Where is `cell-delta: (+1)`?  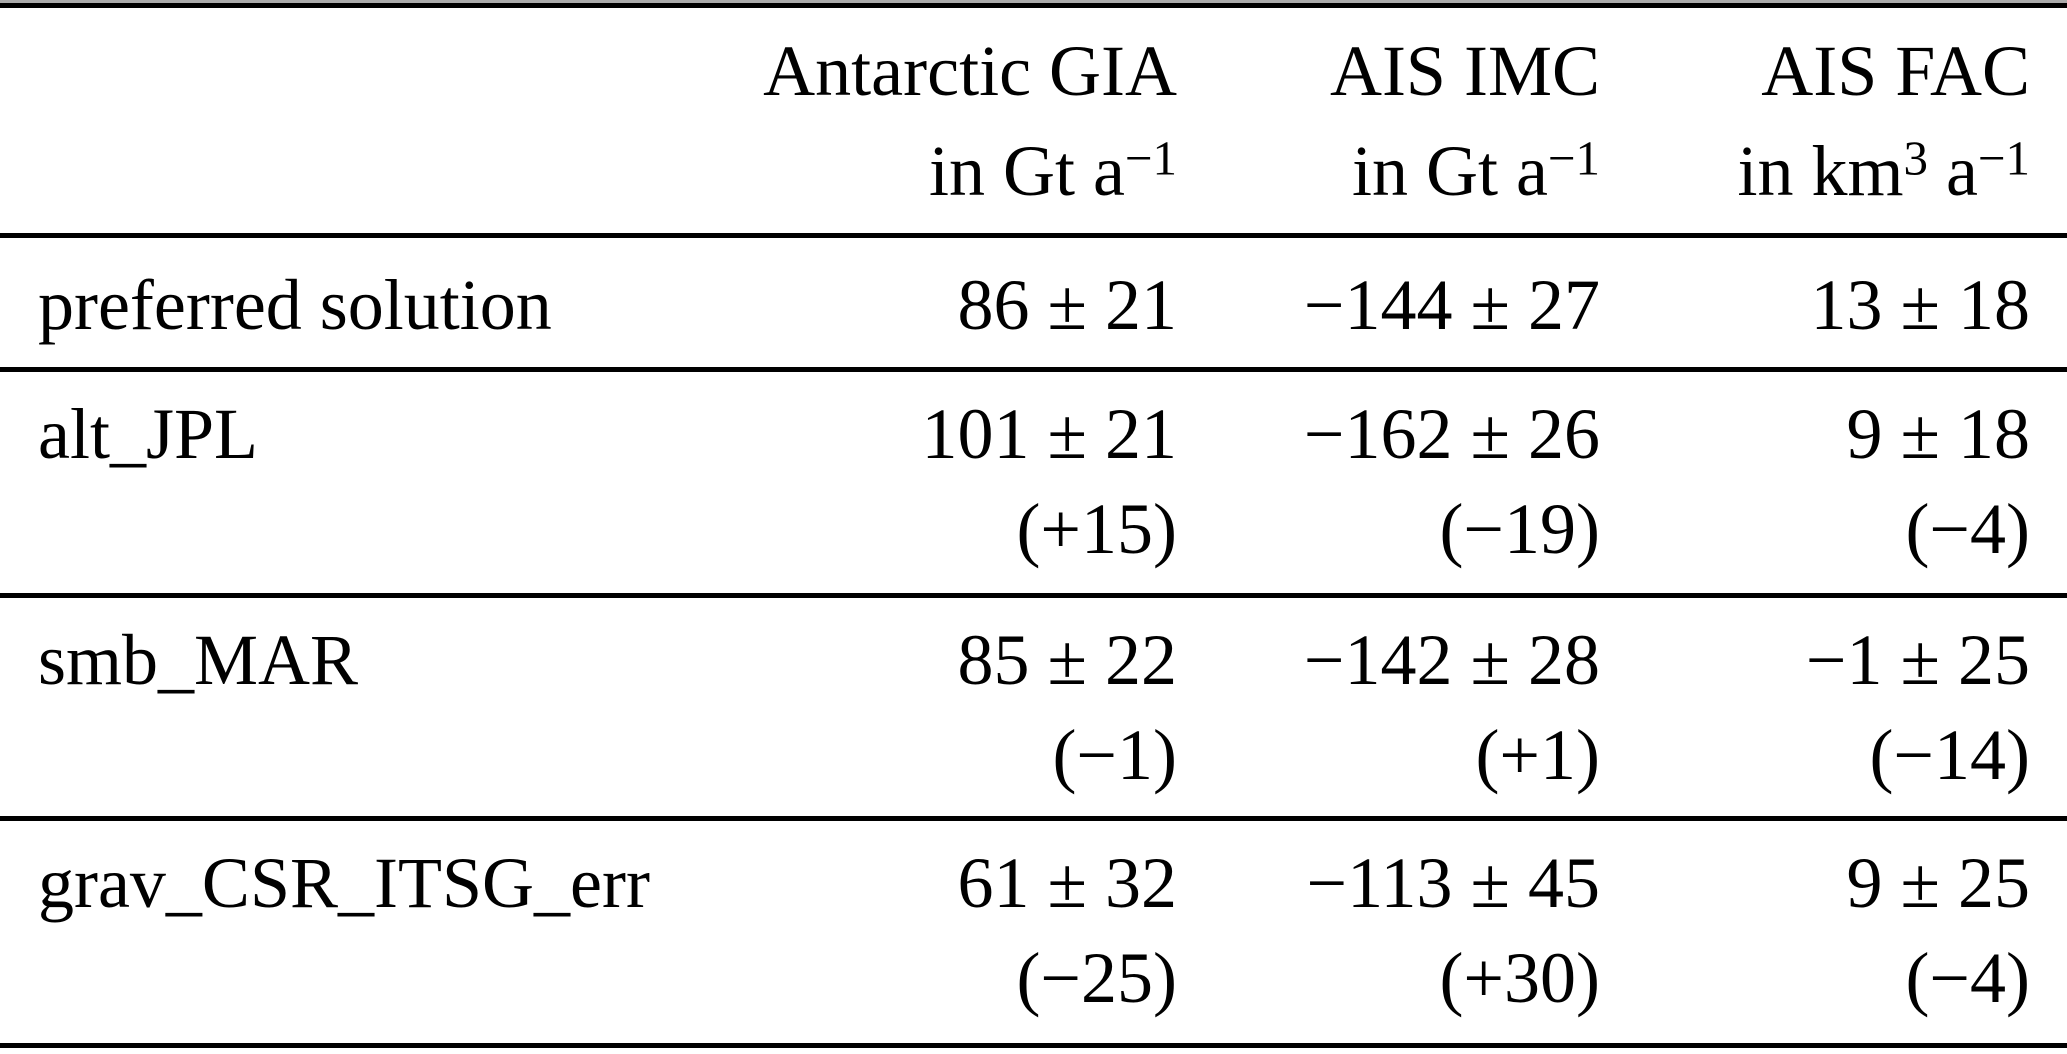
cell-delta: (+1) is located at coordinates (1537, 755).